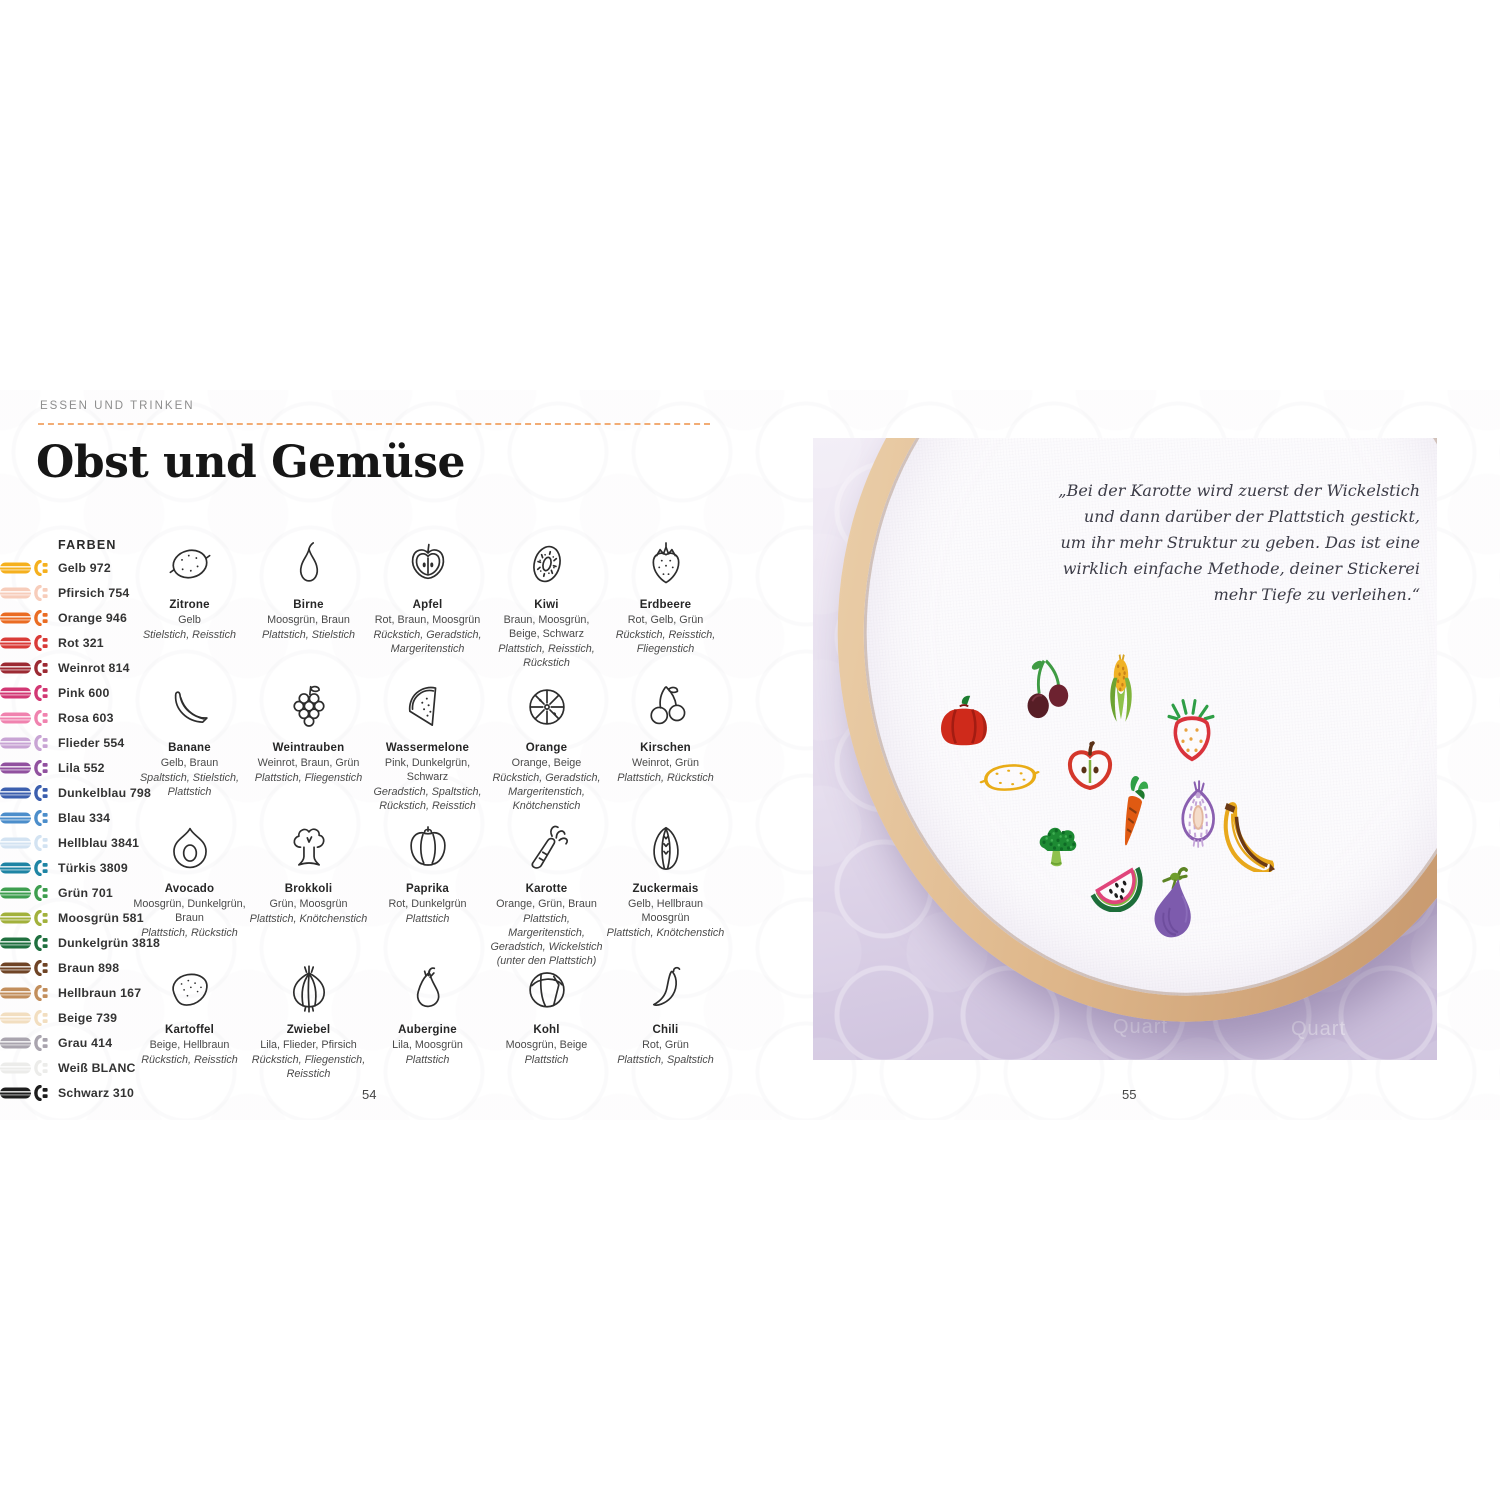 The height and width of the screenshot is (1500, 1500). I want to click on color-label: Rot 321, so click(81, 642).